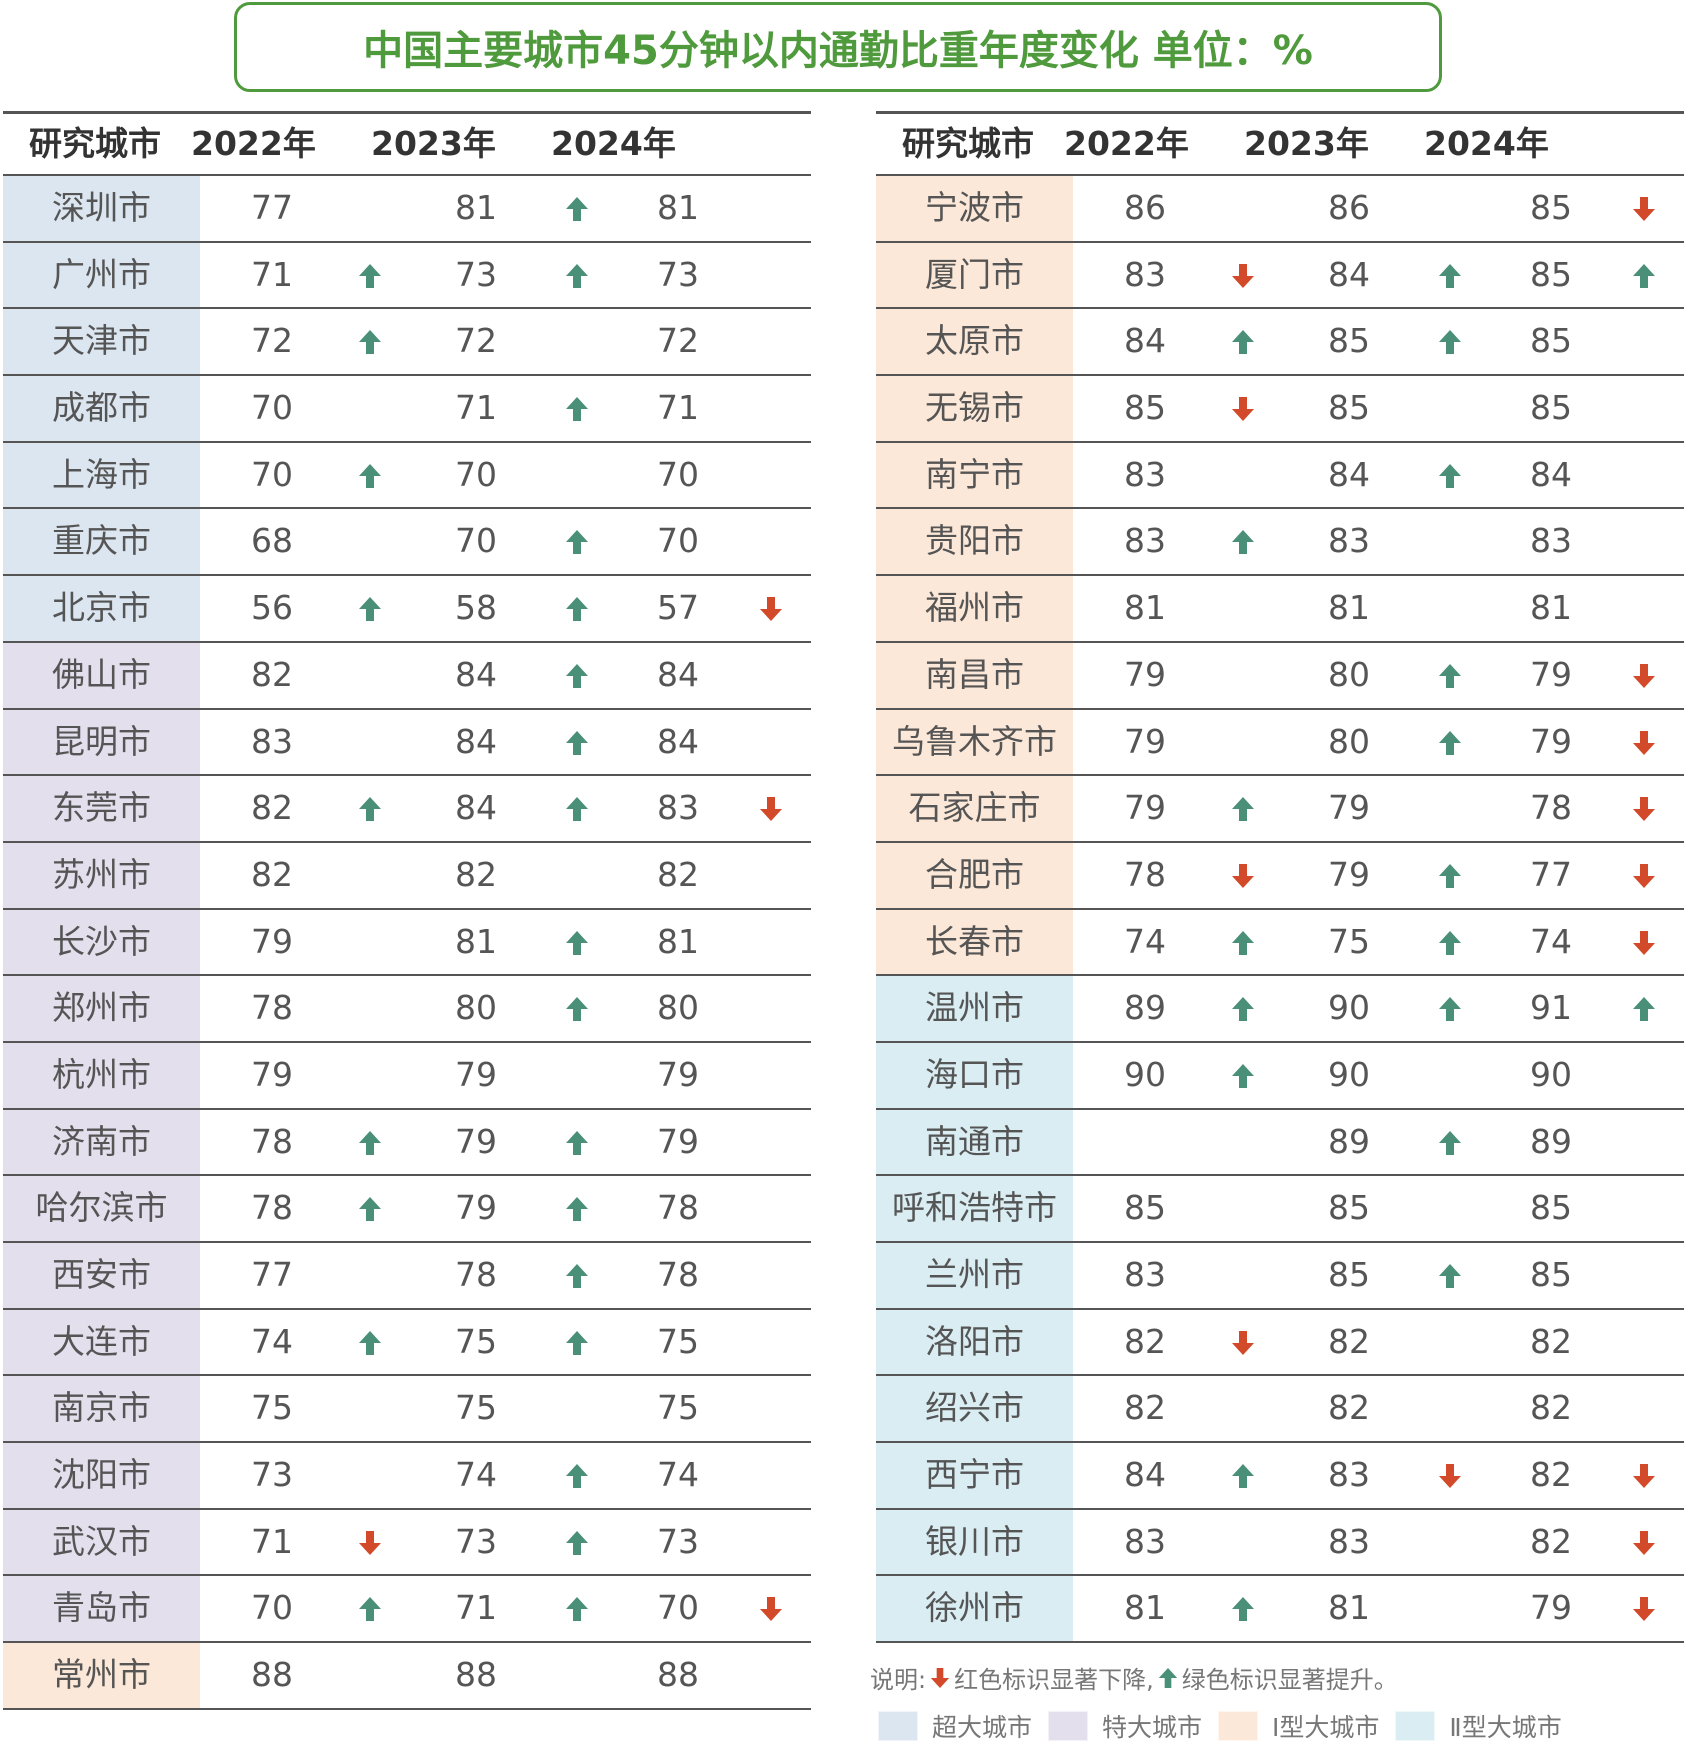 Image resolution: width=1684 pixels, height=1754 pixels. I want to click on city-name: 徐州市, so click(974, 1609).